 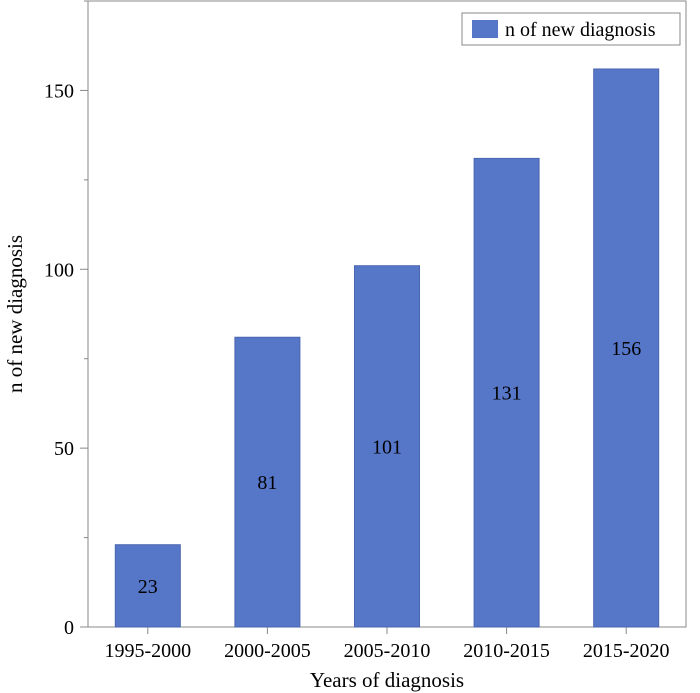 What do you see at coordinates (148, 587) in the screenshot?
I see `bar-data-label: 23` at bounding box center [148, 587].